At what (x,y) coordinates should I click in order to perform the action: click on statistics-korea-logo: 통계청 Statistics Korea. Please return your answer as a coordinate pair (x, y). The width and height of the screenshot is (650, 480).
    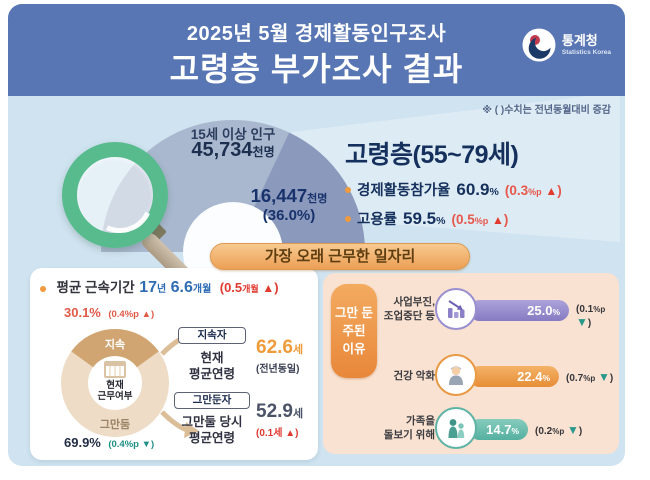
    Looking at the image, I should click on (566, 45).